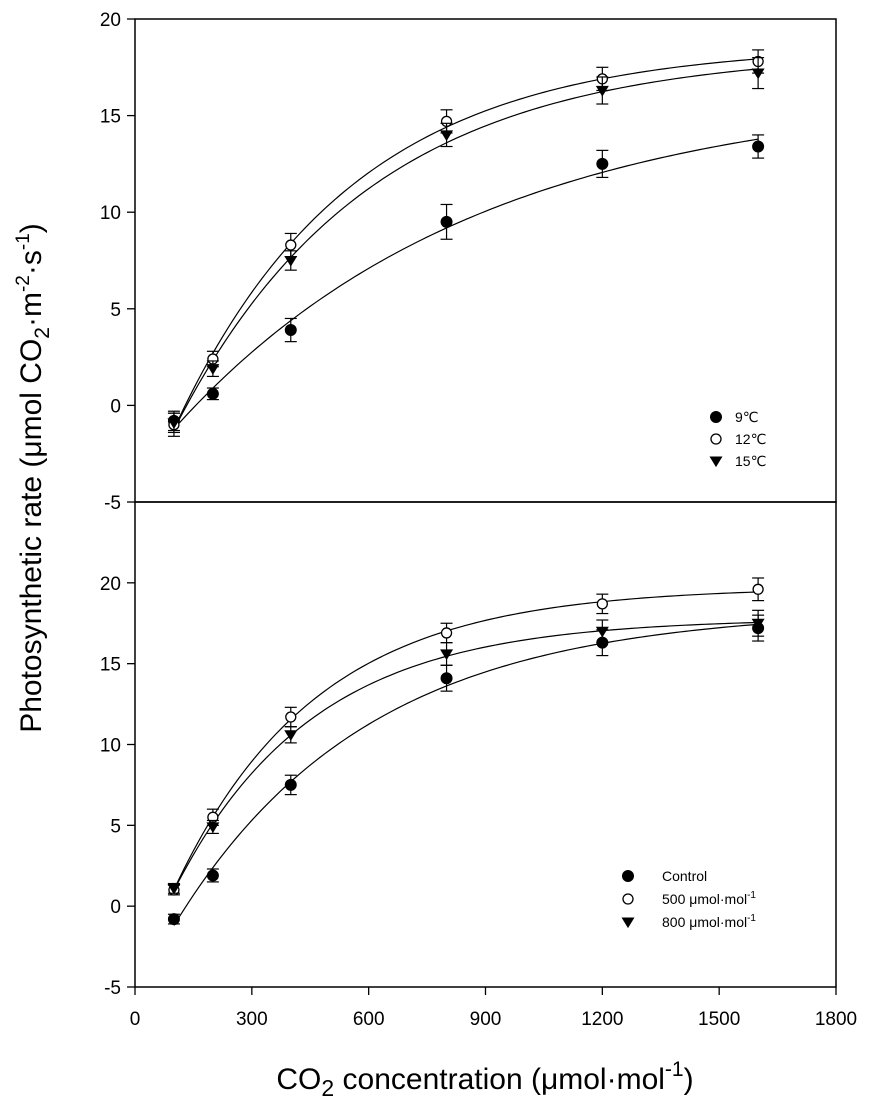  What do you see at coordinates (252, 1019) in the screenshot?
I see `x-tick-label: 300` at bounding box center [252, 1019].